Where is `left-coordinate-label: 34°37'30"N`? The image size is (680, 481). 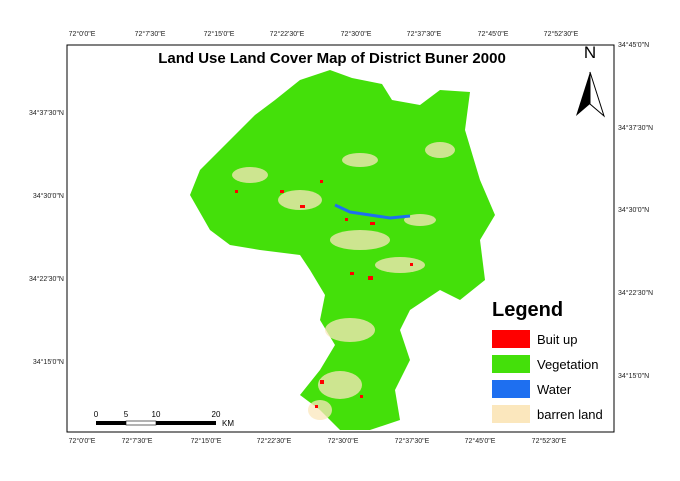
left-coordinate-label: 34°37'30"N is located at coordinates (46, 113).